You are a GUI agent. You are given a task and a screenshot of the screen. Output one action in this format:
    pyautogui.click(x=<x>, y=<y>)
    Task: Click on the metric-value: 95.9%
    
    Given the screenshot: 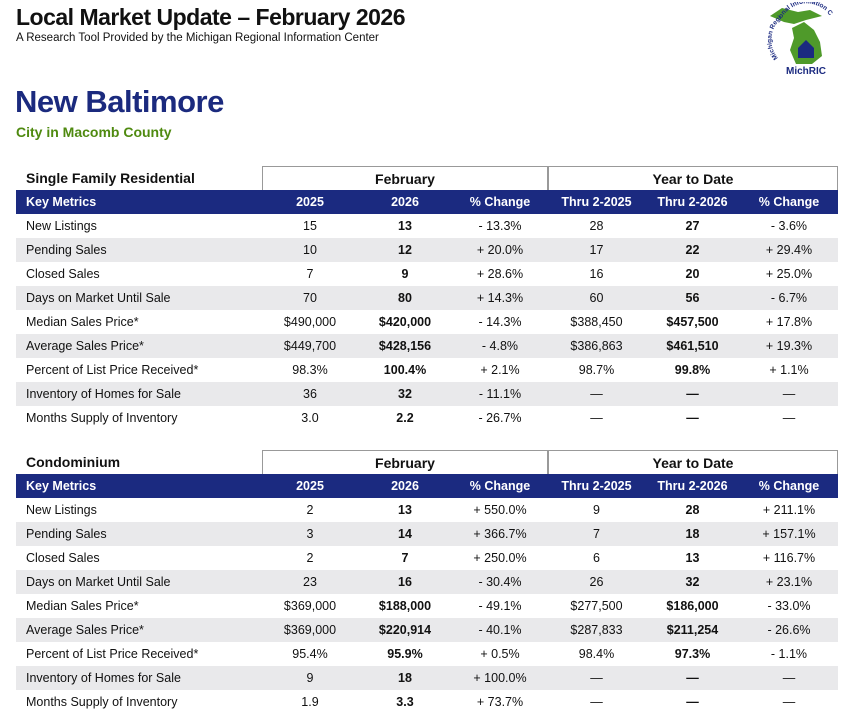 What is the action you would take?
    pyautogui.click(x=405, y=654)
    